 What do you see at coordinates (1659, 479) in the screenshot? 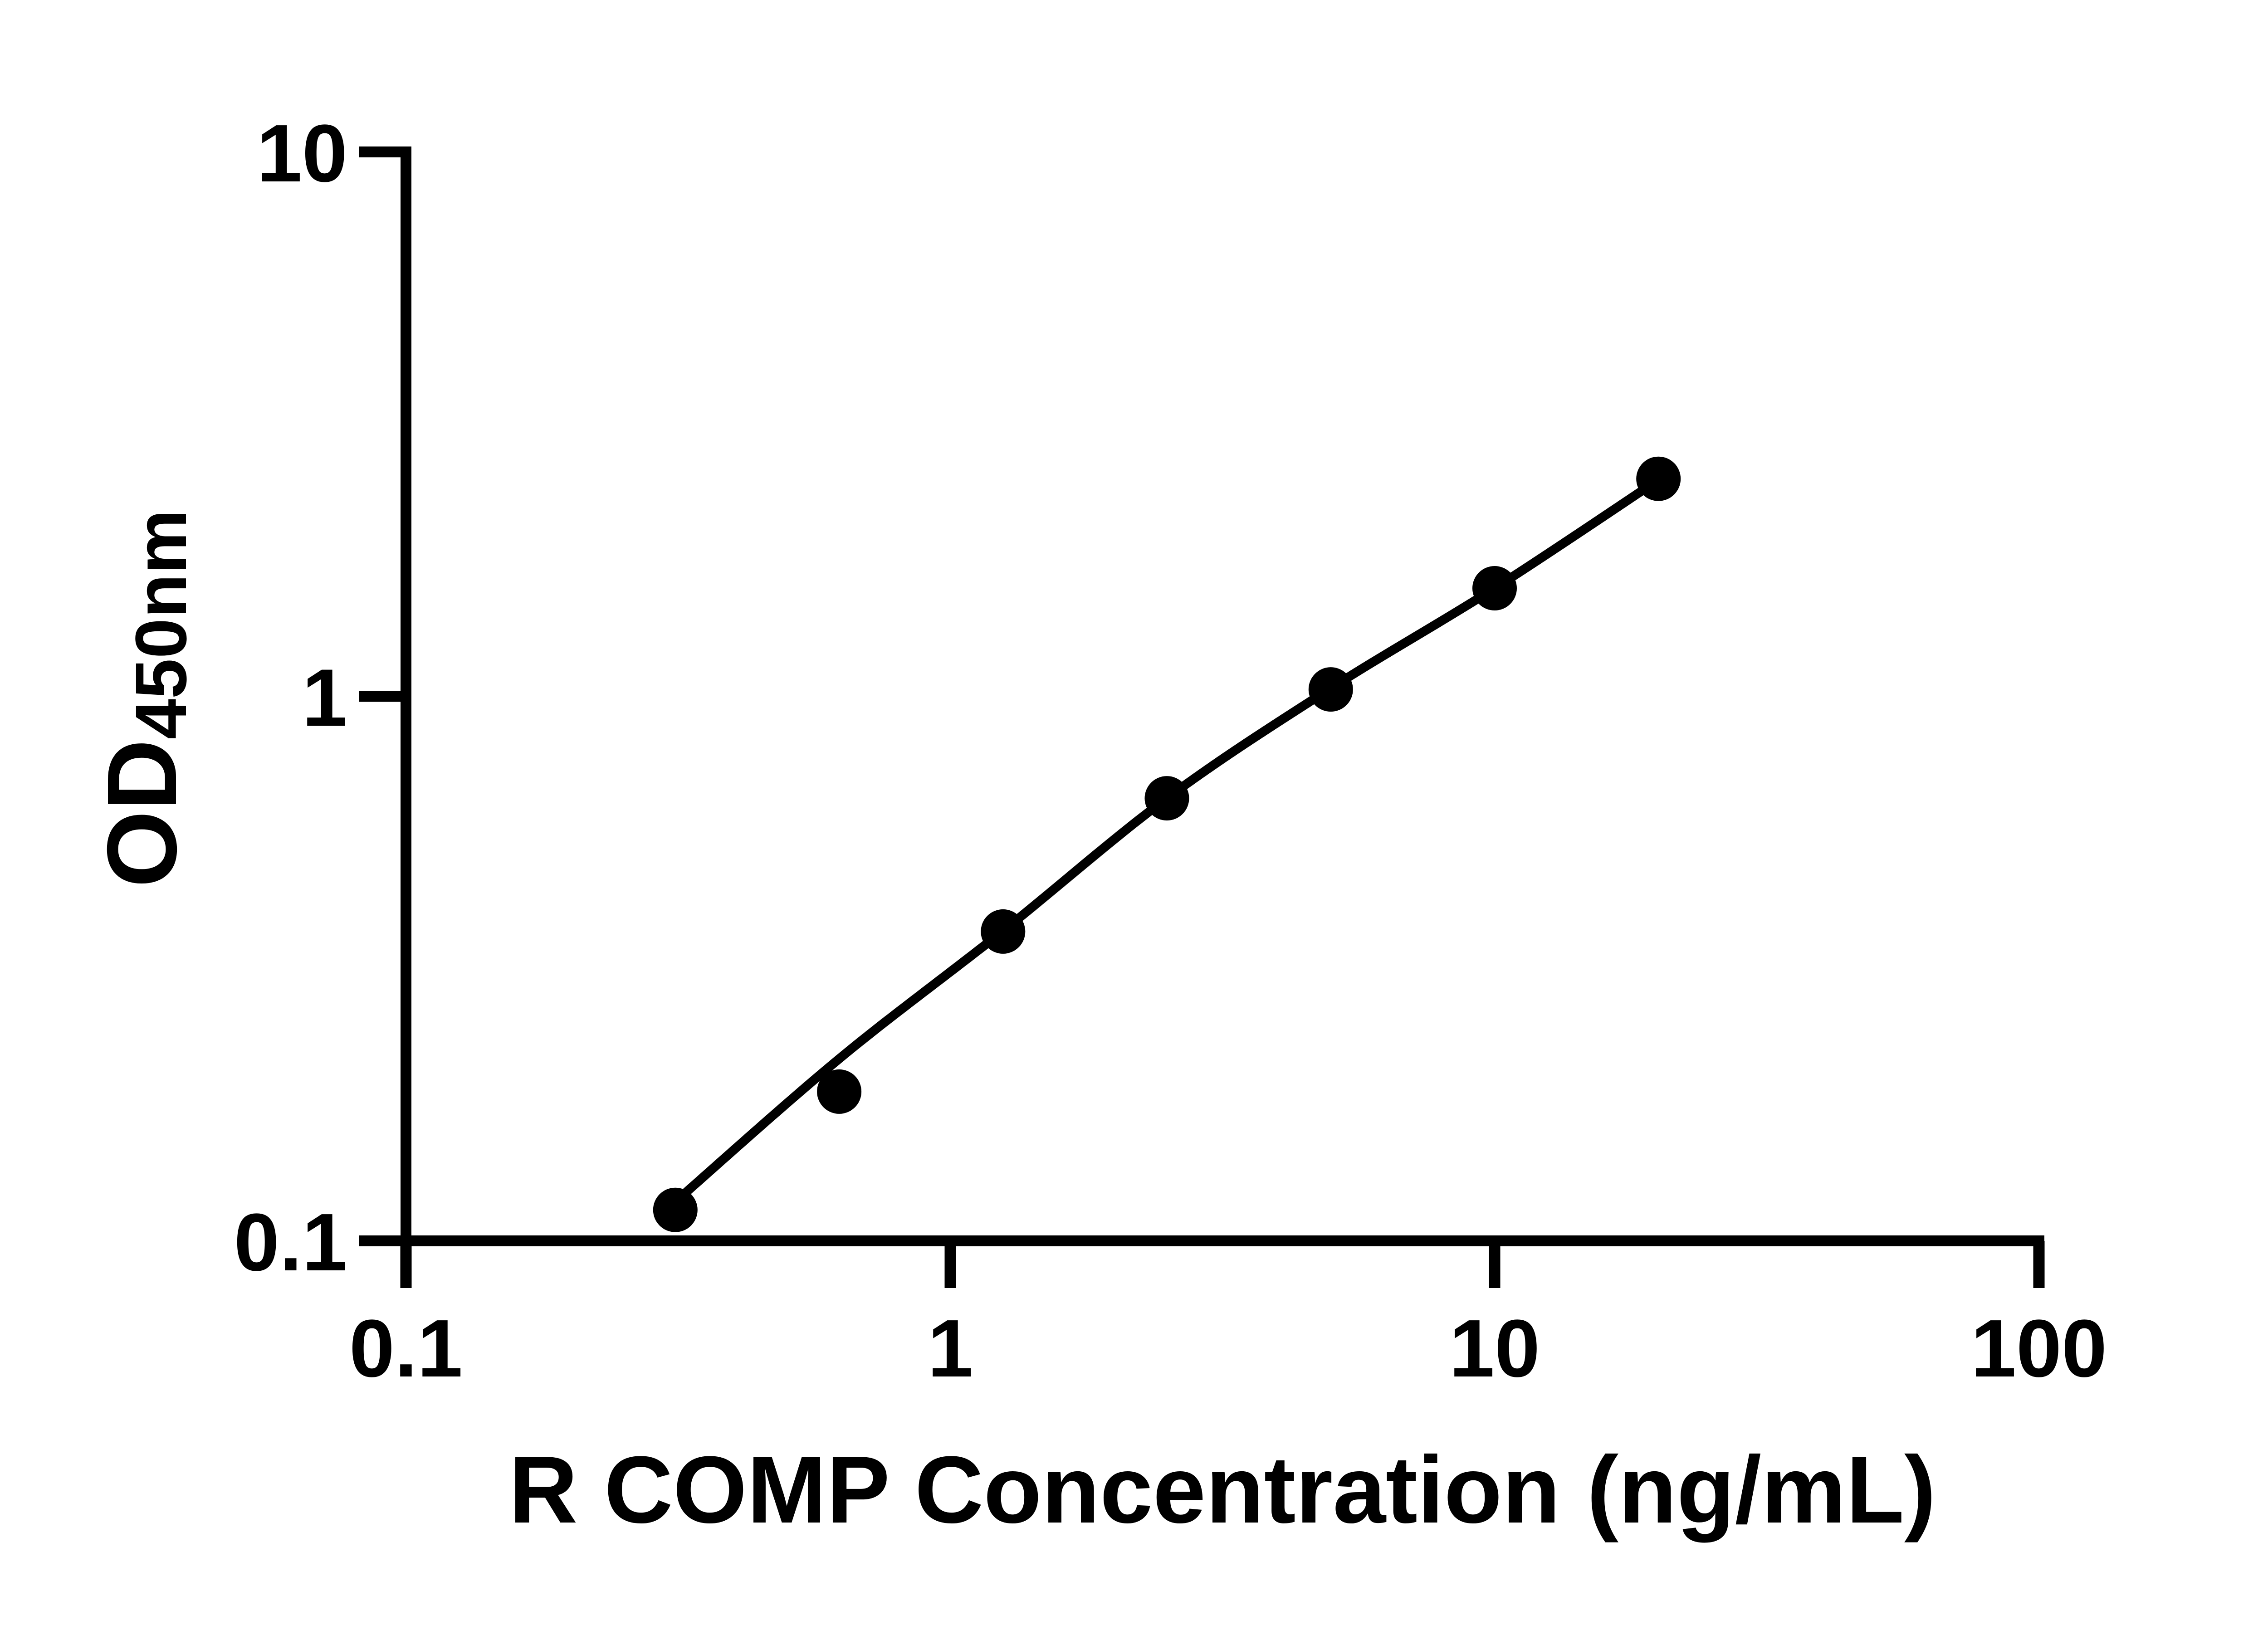
I see `data-point-x20` at bounding box center [1659, 479].